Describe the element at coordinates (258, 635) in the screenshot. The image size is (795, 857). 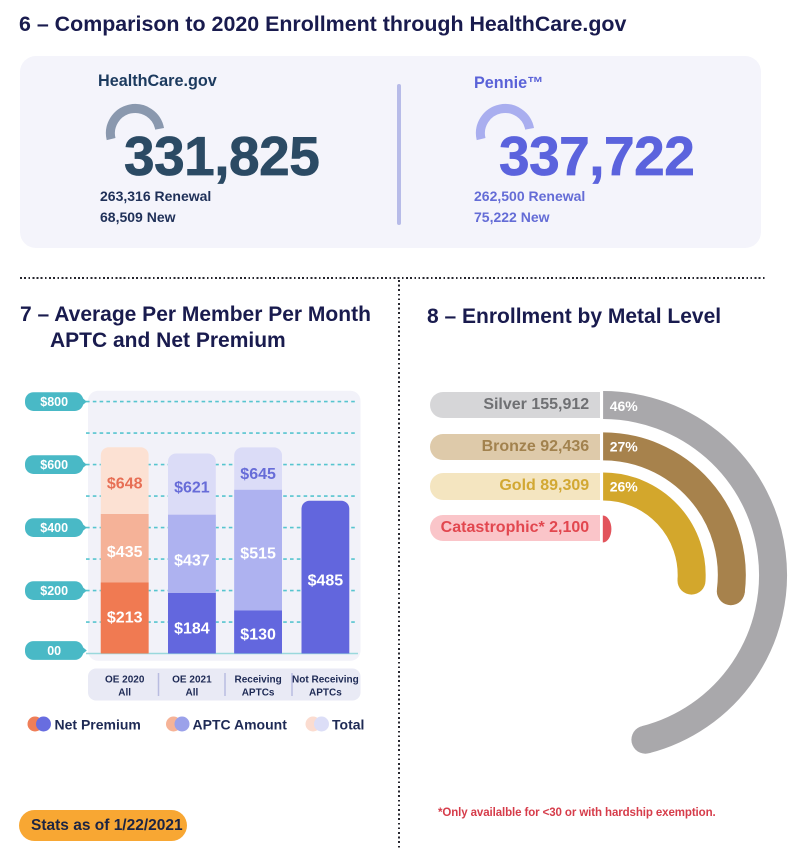
I see `svg-text: $130` at that location.